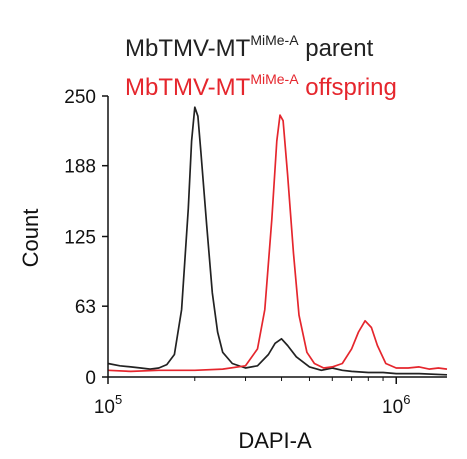 The height and width of the screenshot is (459, 467). Describe the element at coordinates (275, 440) in the screenshot. I see `x-axis-label: DAPI-A` at that location.